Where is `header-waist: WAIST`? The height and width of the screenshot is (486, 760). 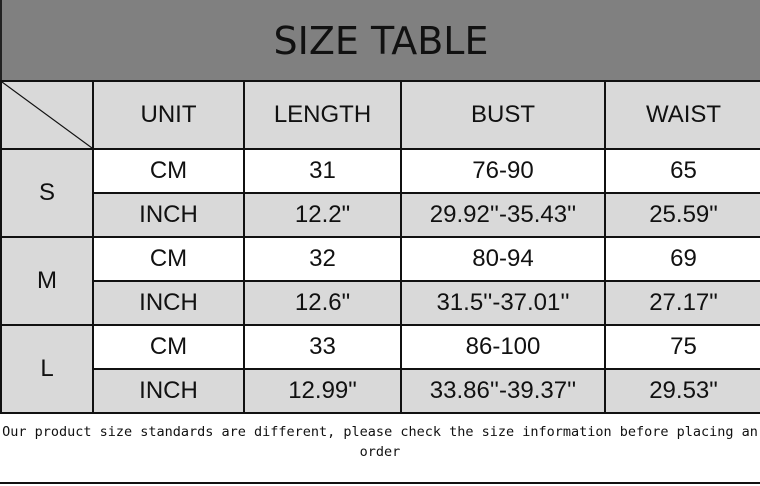 header-waist: WAIST is located at coordinates (682, 115).